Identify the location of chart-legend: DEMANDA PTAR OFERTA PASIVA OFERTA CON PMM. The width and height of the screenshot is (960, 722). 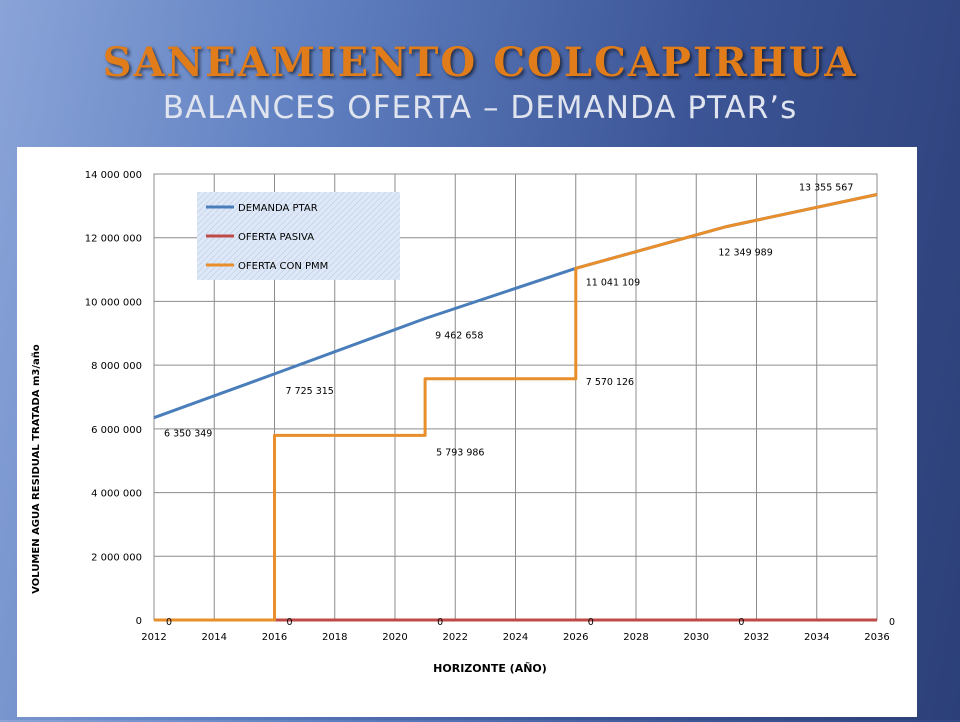
(298, 236).